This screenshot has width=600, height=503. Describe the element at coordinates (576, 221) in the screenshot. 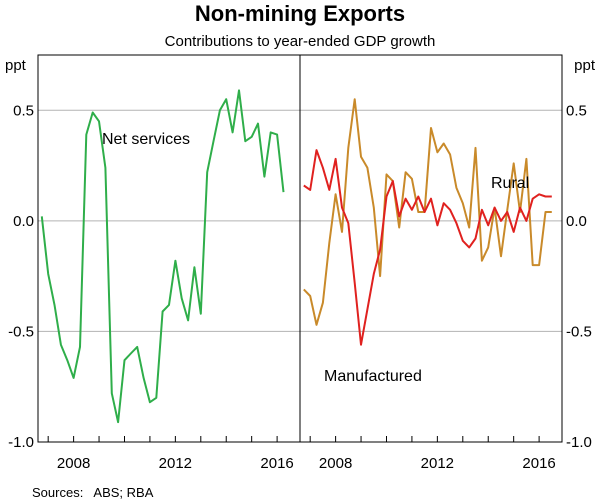

I see `right-ytick-label-1: 0.0` at that location.